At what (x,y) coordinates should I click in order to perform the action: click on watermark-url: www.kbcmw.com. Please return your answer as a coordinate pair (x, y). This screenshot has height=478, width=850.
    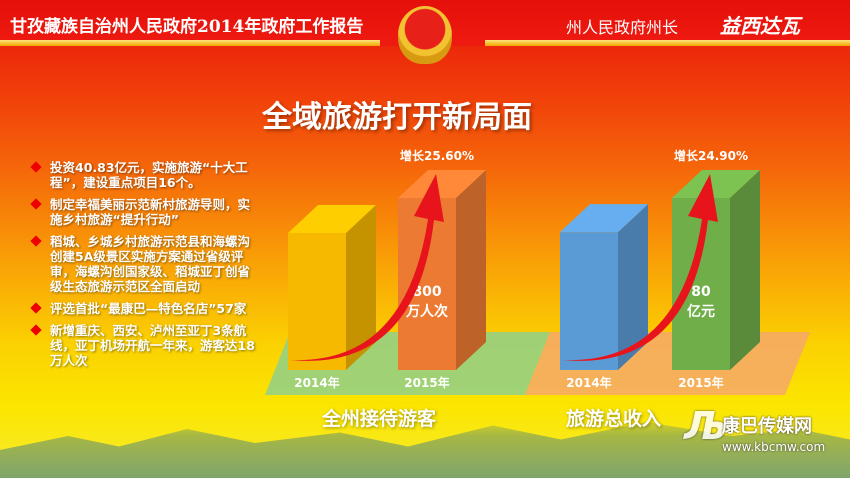
    Looking at the image, I should click on (774, 447).